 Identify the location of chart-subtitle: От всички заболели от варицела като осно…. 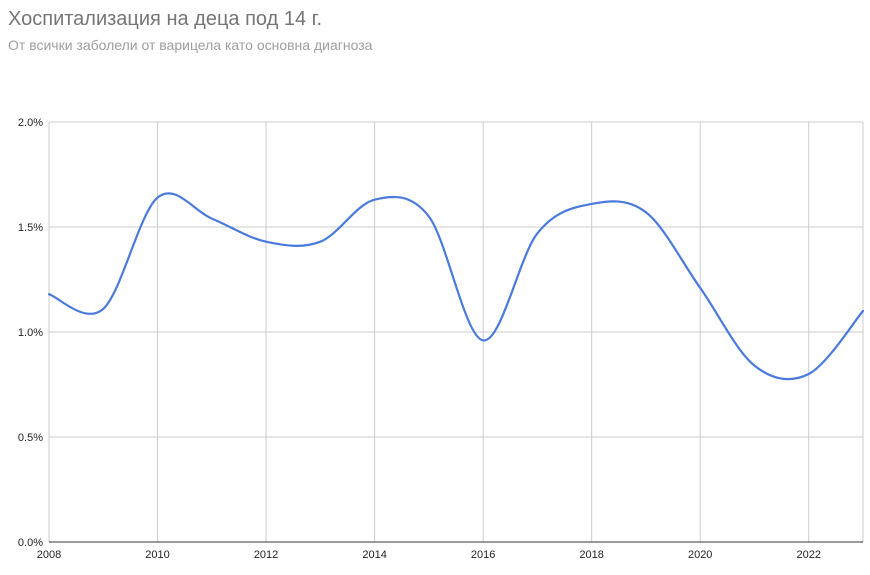
(190, 45).